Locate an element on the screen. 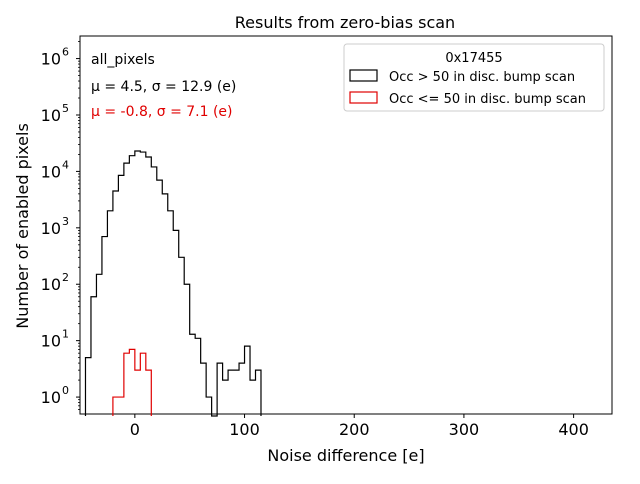 The height and width of the screenshot is (484, 640). y-tick-exponent-1: 1 is located at coordinates (65, 334).